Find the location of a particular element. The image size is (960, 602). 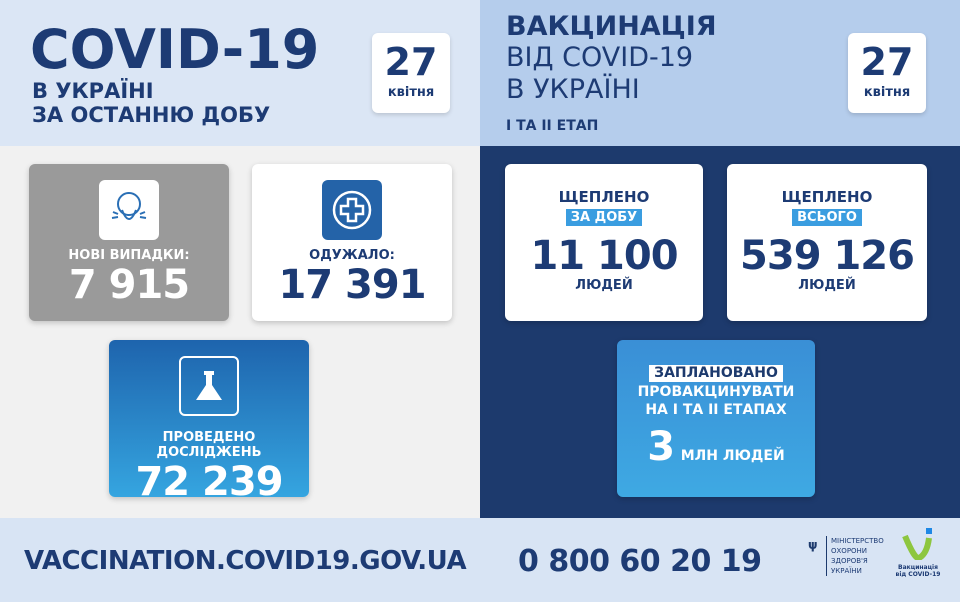

new-cases-card: НОВІ ВИПАДКИ: 7 915 is located at coordinates (129, 242).